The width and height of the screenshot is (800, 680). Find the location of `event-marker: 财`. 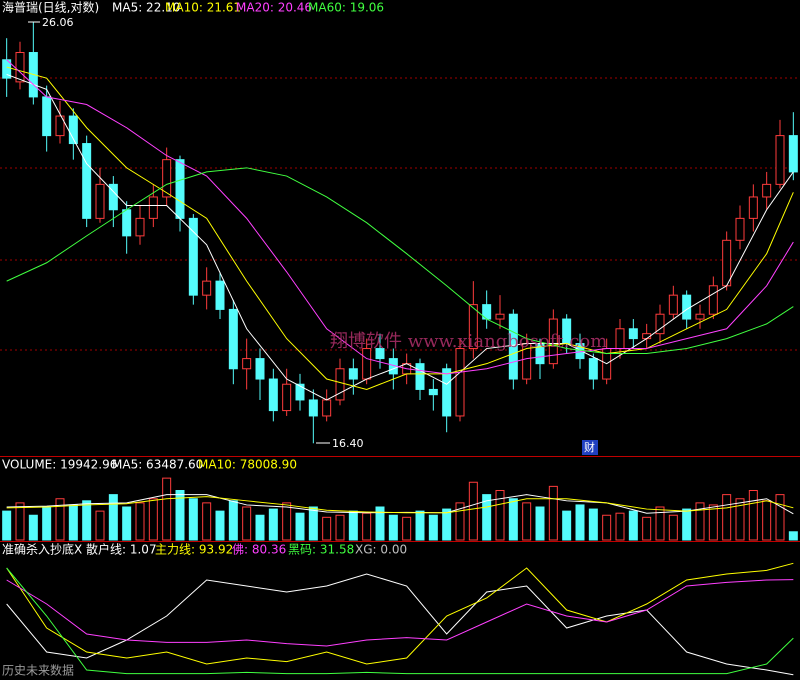

event-marker: 财 is located at coordinates (589, 447).